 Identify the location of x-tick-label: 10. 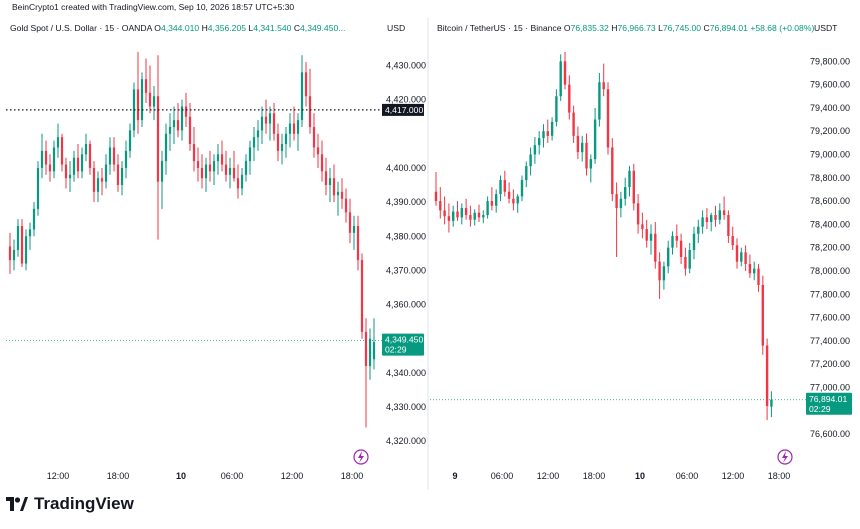
(181, 476).